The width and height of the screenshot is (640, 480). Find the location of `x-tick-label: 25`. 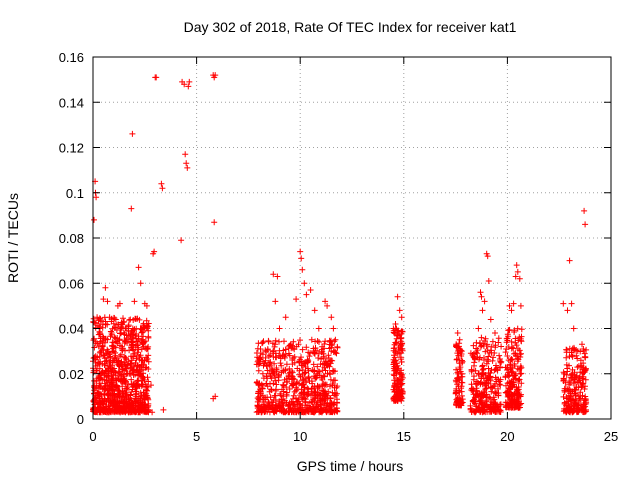

x-tick-label: 25 is located at coordinates (611, 436).